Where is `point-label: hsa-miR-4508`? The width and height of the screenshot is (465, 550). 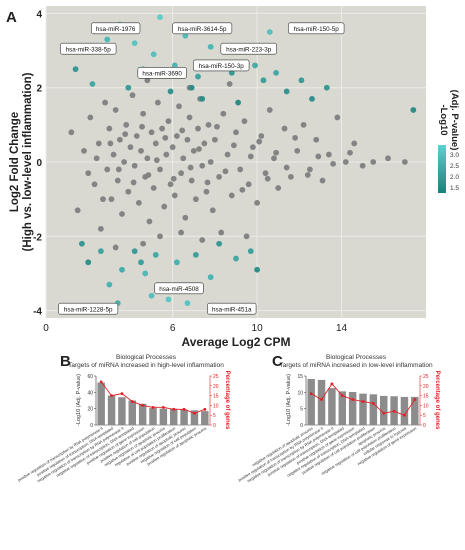
point-label: hsa-miR-4508 is located at coordinates (179, 289).